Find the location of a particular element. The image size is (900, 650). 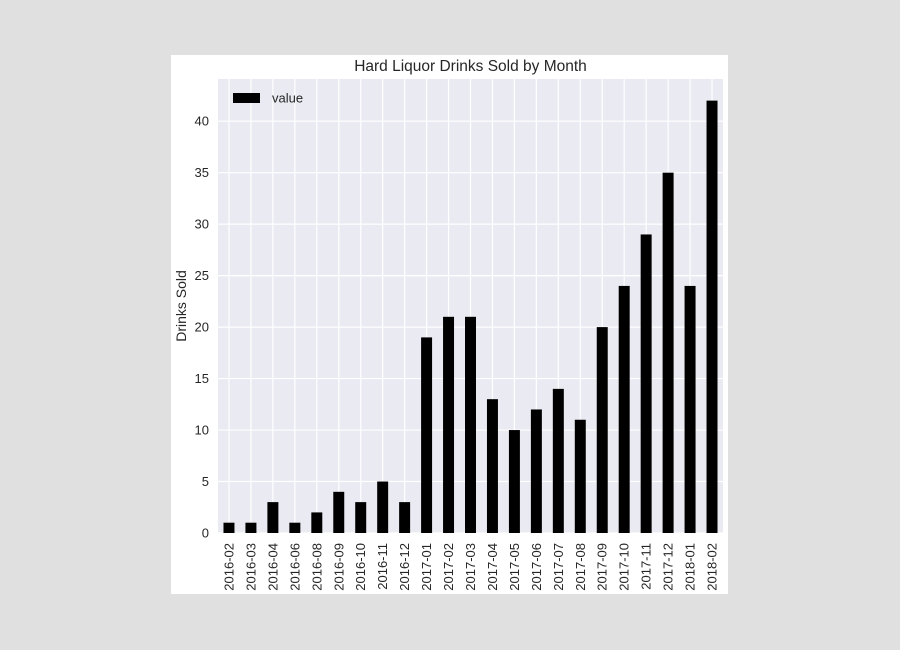

x-tick-label: 2016-02 is located at coordinates (228, 567).